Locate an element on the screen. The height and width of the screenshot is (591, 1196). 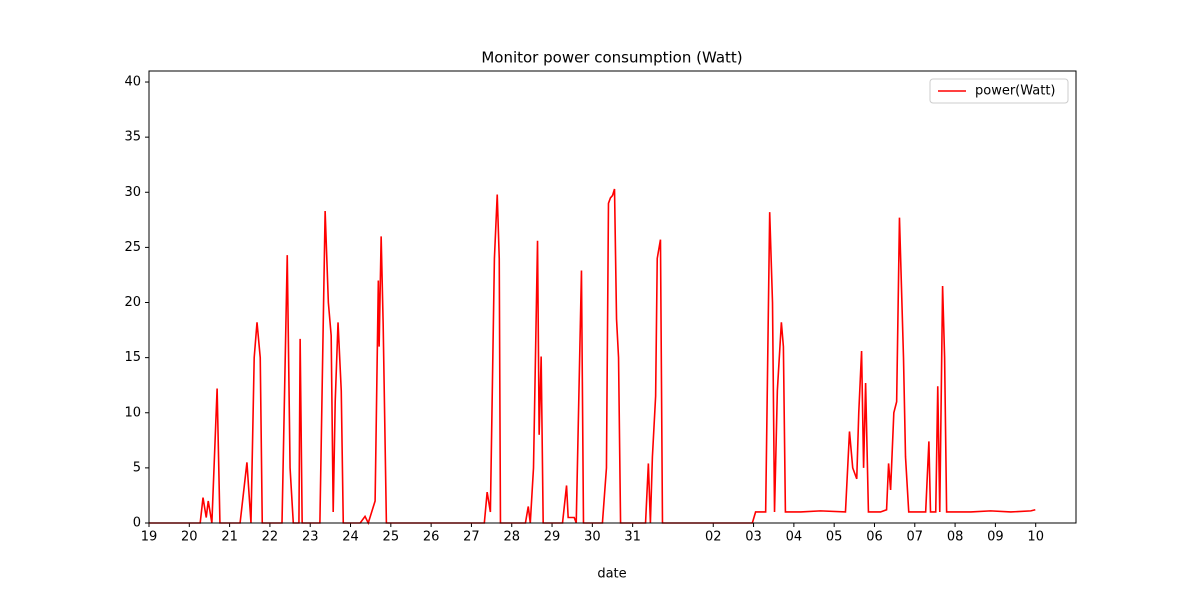
y-tick-label: 0 is located at coordinates (137, 523).